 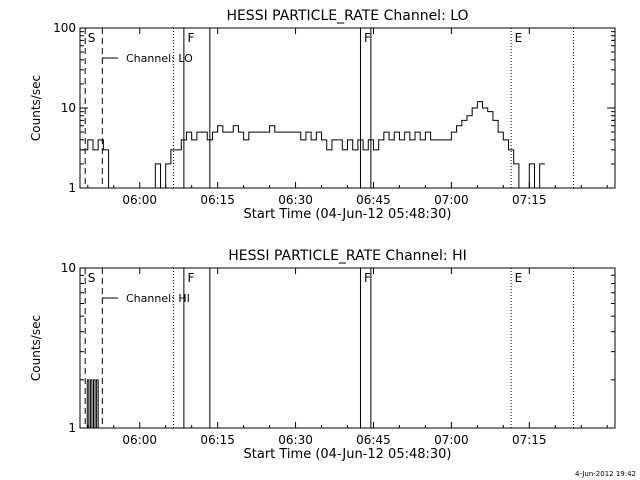 What do you see at coordinates (373, 200) in the screenshot?
I see `panel1-x-tick-label: 06:45` at bounding box center [373, 200].